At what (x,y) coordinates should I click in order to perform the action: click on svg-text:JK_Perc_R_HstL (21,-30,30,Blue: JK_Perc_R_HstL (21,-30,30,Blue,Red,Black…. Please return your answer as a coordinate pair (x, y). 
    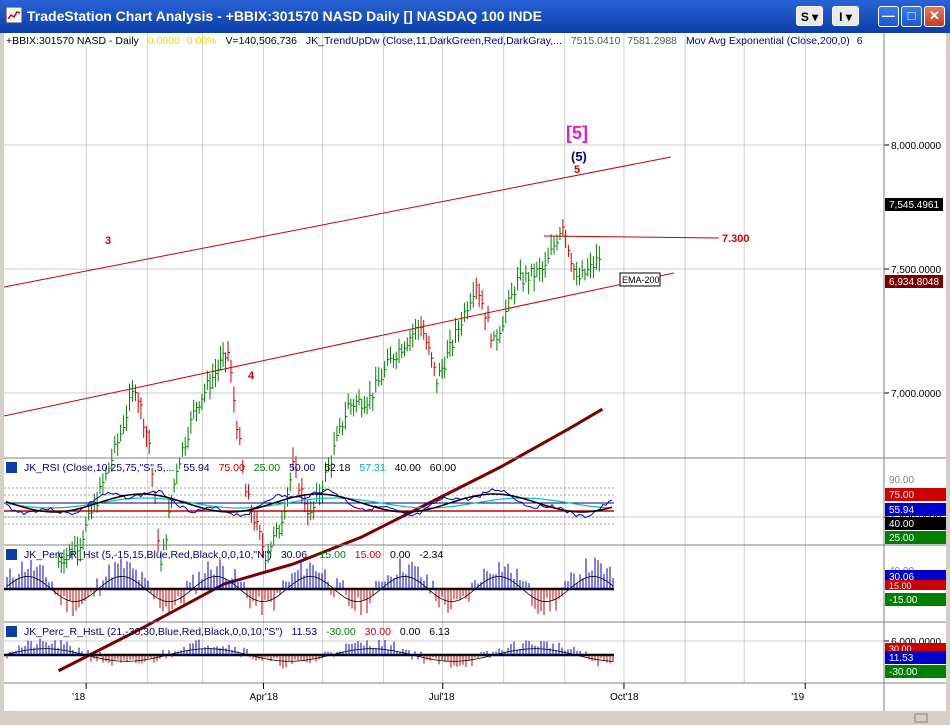
    Looking at the image, I should click on (237, 632).